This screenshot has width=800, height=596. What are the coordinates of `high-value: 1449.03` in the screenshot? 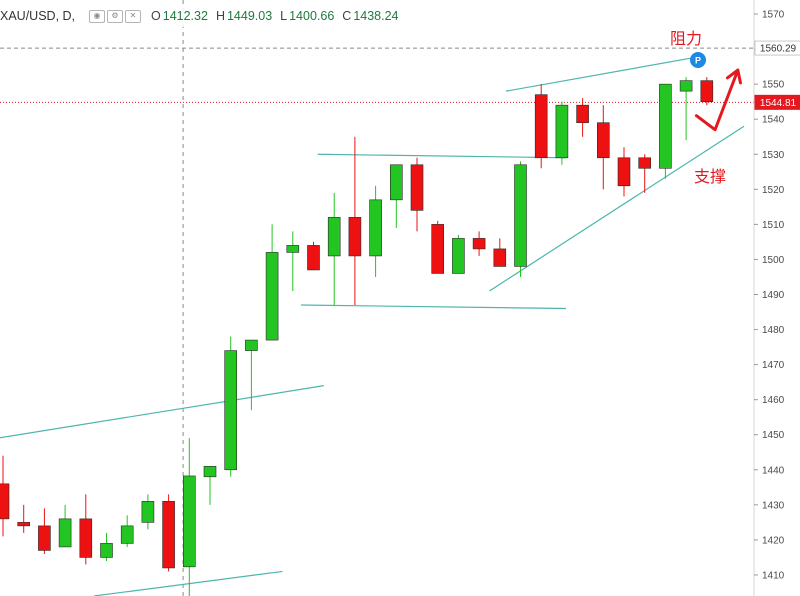 It's located at (249, 16).